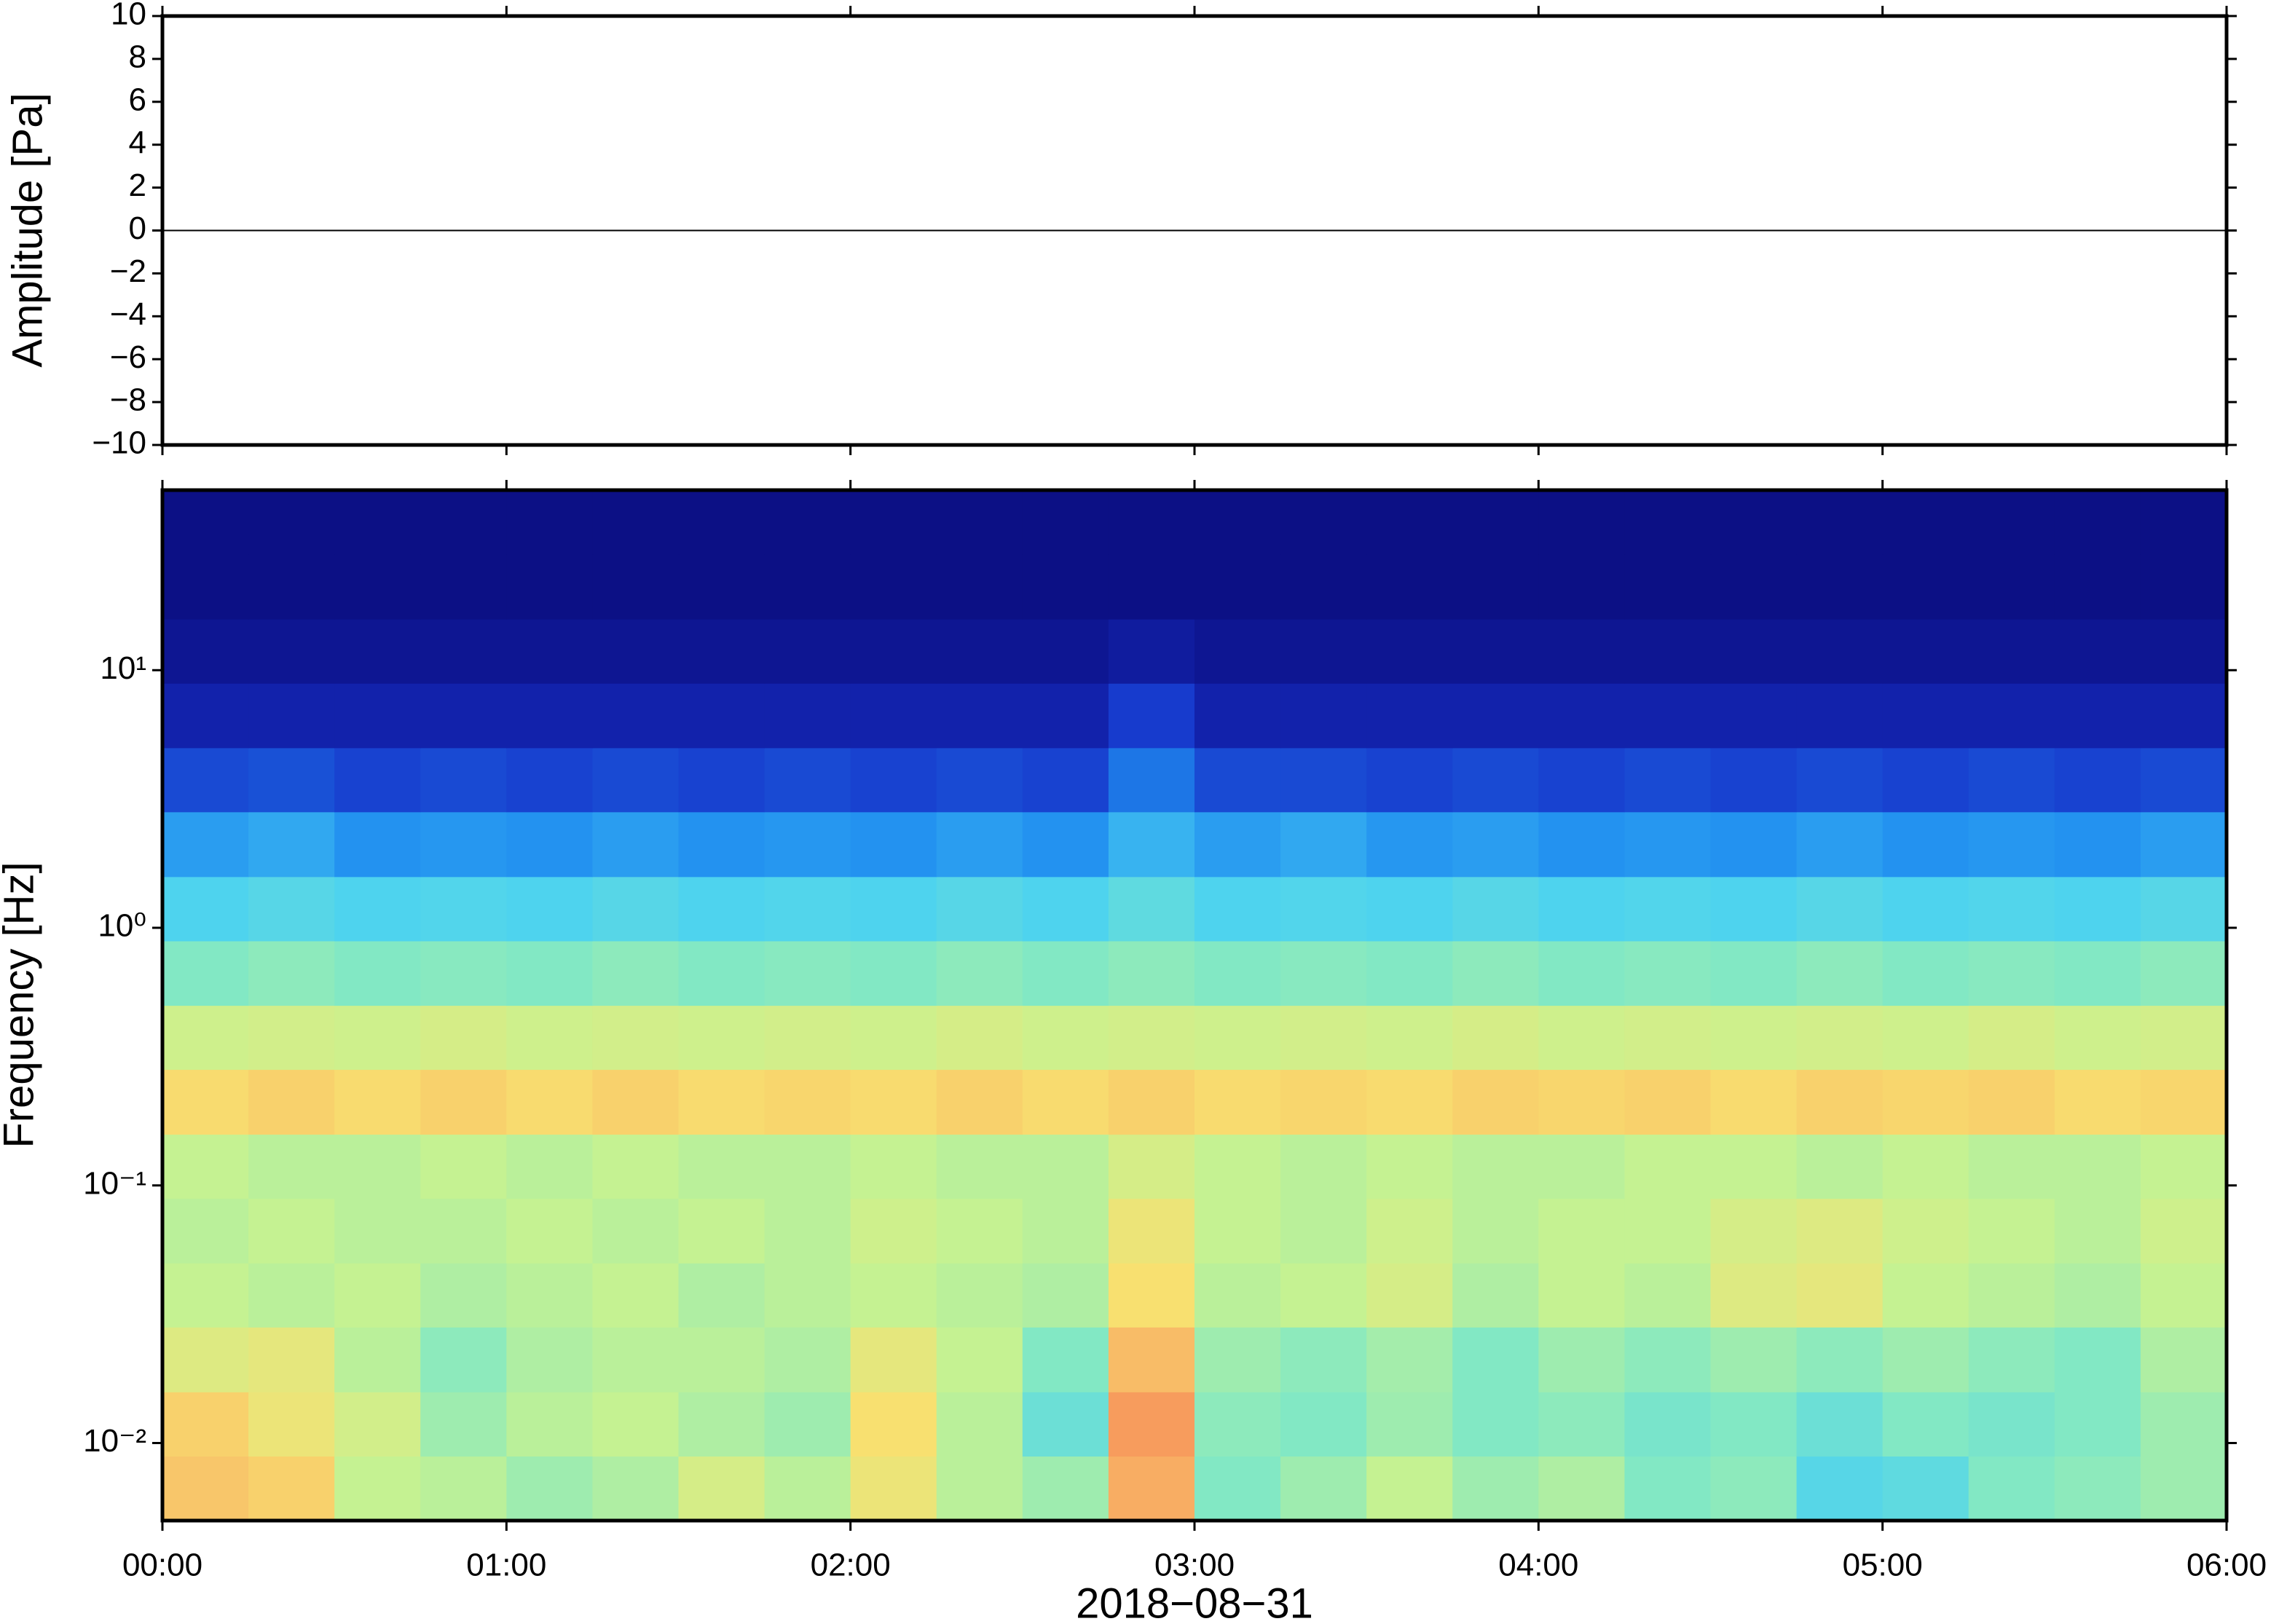  I want to click on y-tick-label: 0, so click(137, 228).